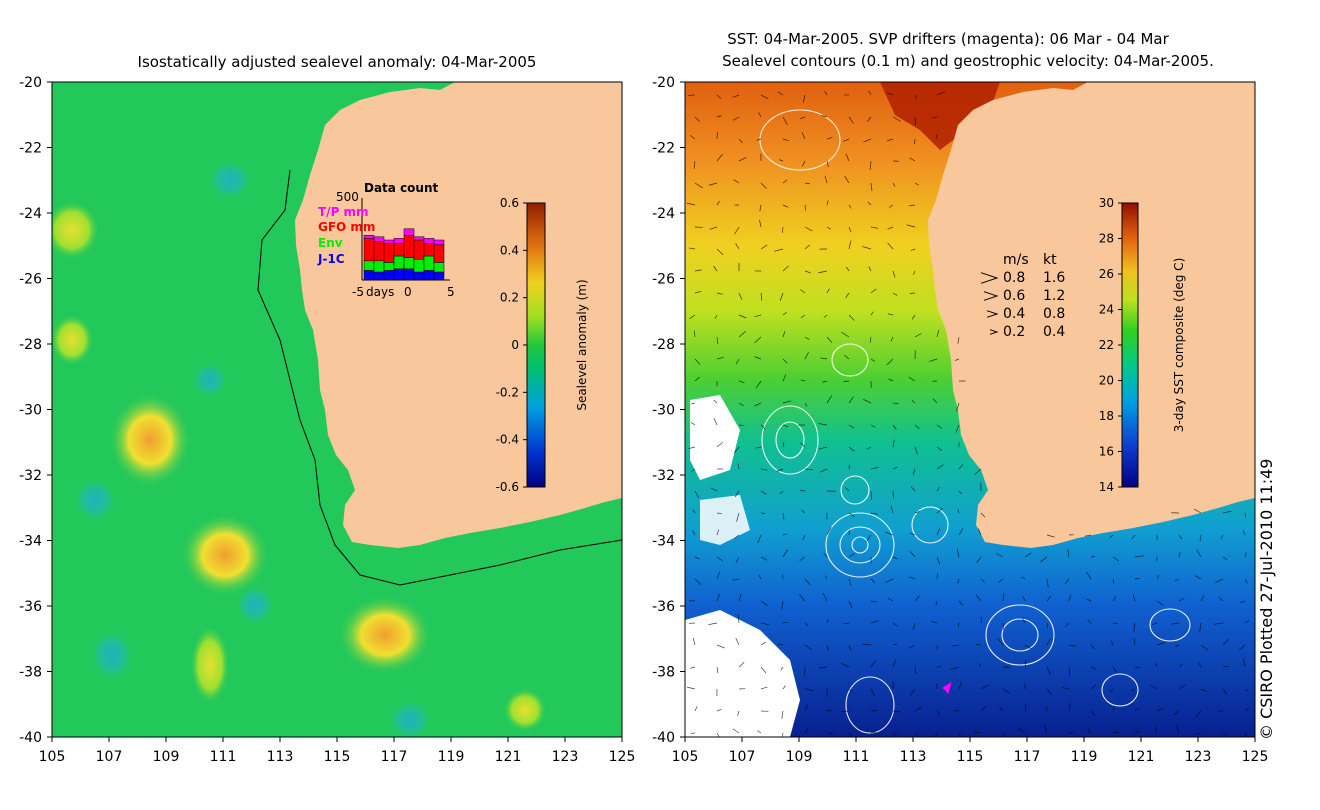 This screenshot has height=810, width=1320. Describe the element at coordinates (166, 757) in the screenshot. I see `x-tick-label: 109` at that location.